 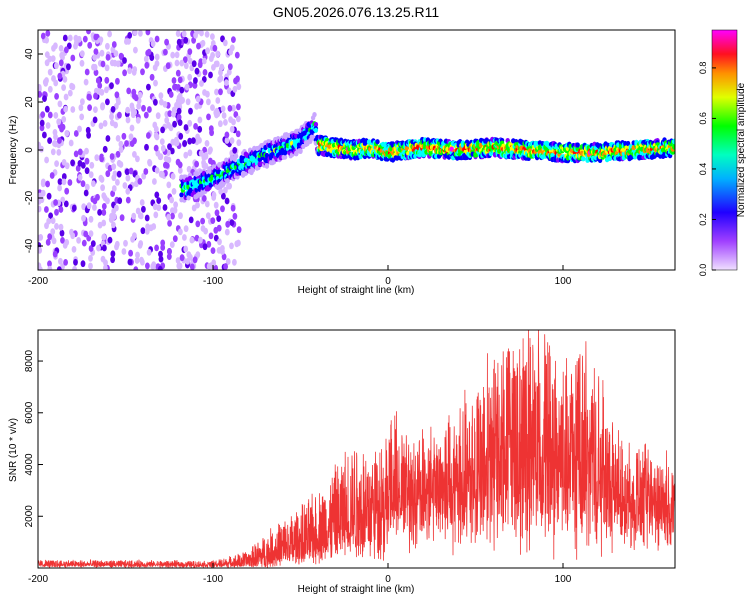 I want to click on spectrogram-xtick-label: 0, so click(x=388, y=281).